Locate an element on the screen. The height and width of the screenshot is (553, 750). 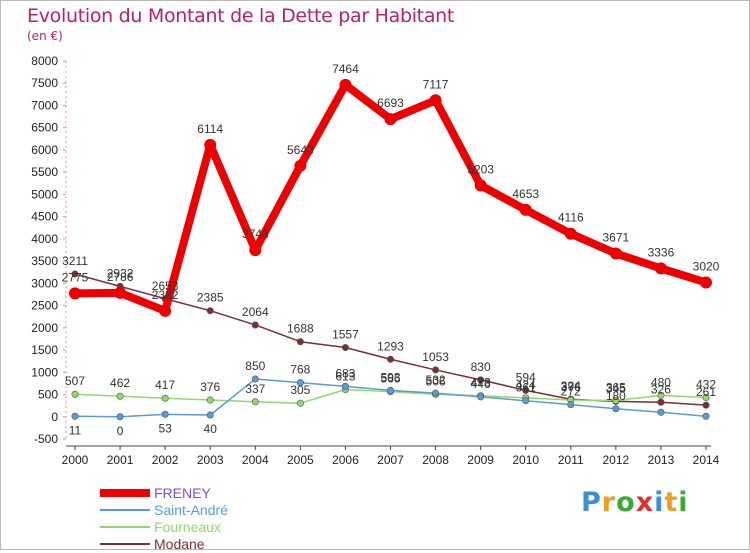
logo-letter: x is located at coordinates (645, 502).